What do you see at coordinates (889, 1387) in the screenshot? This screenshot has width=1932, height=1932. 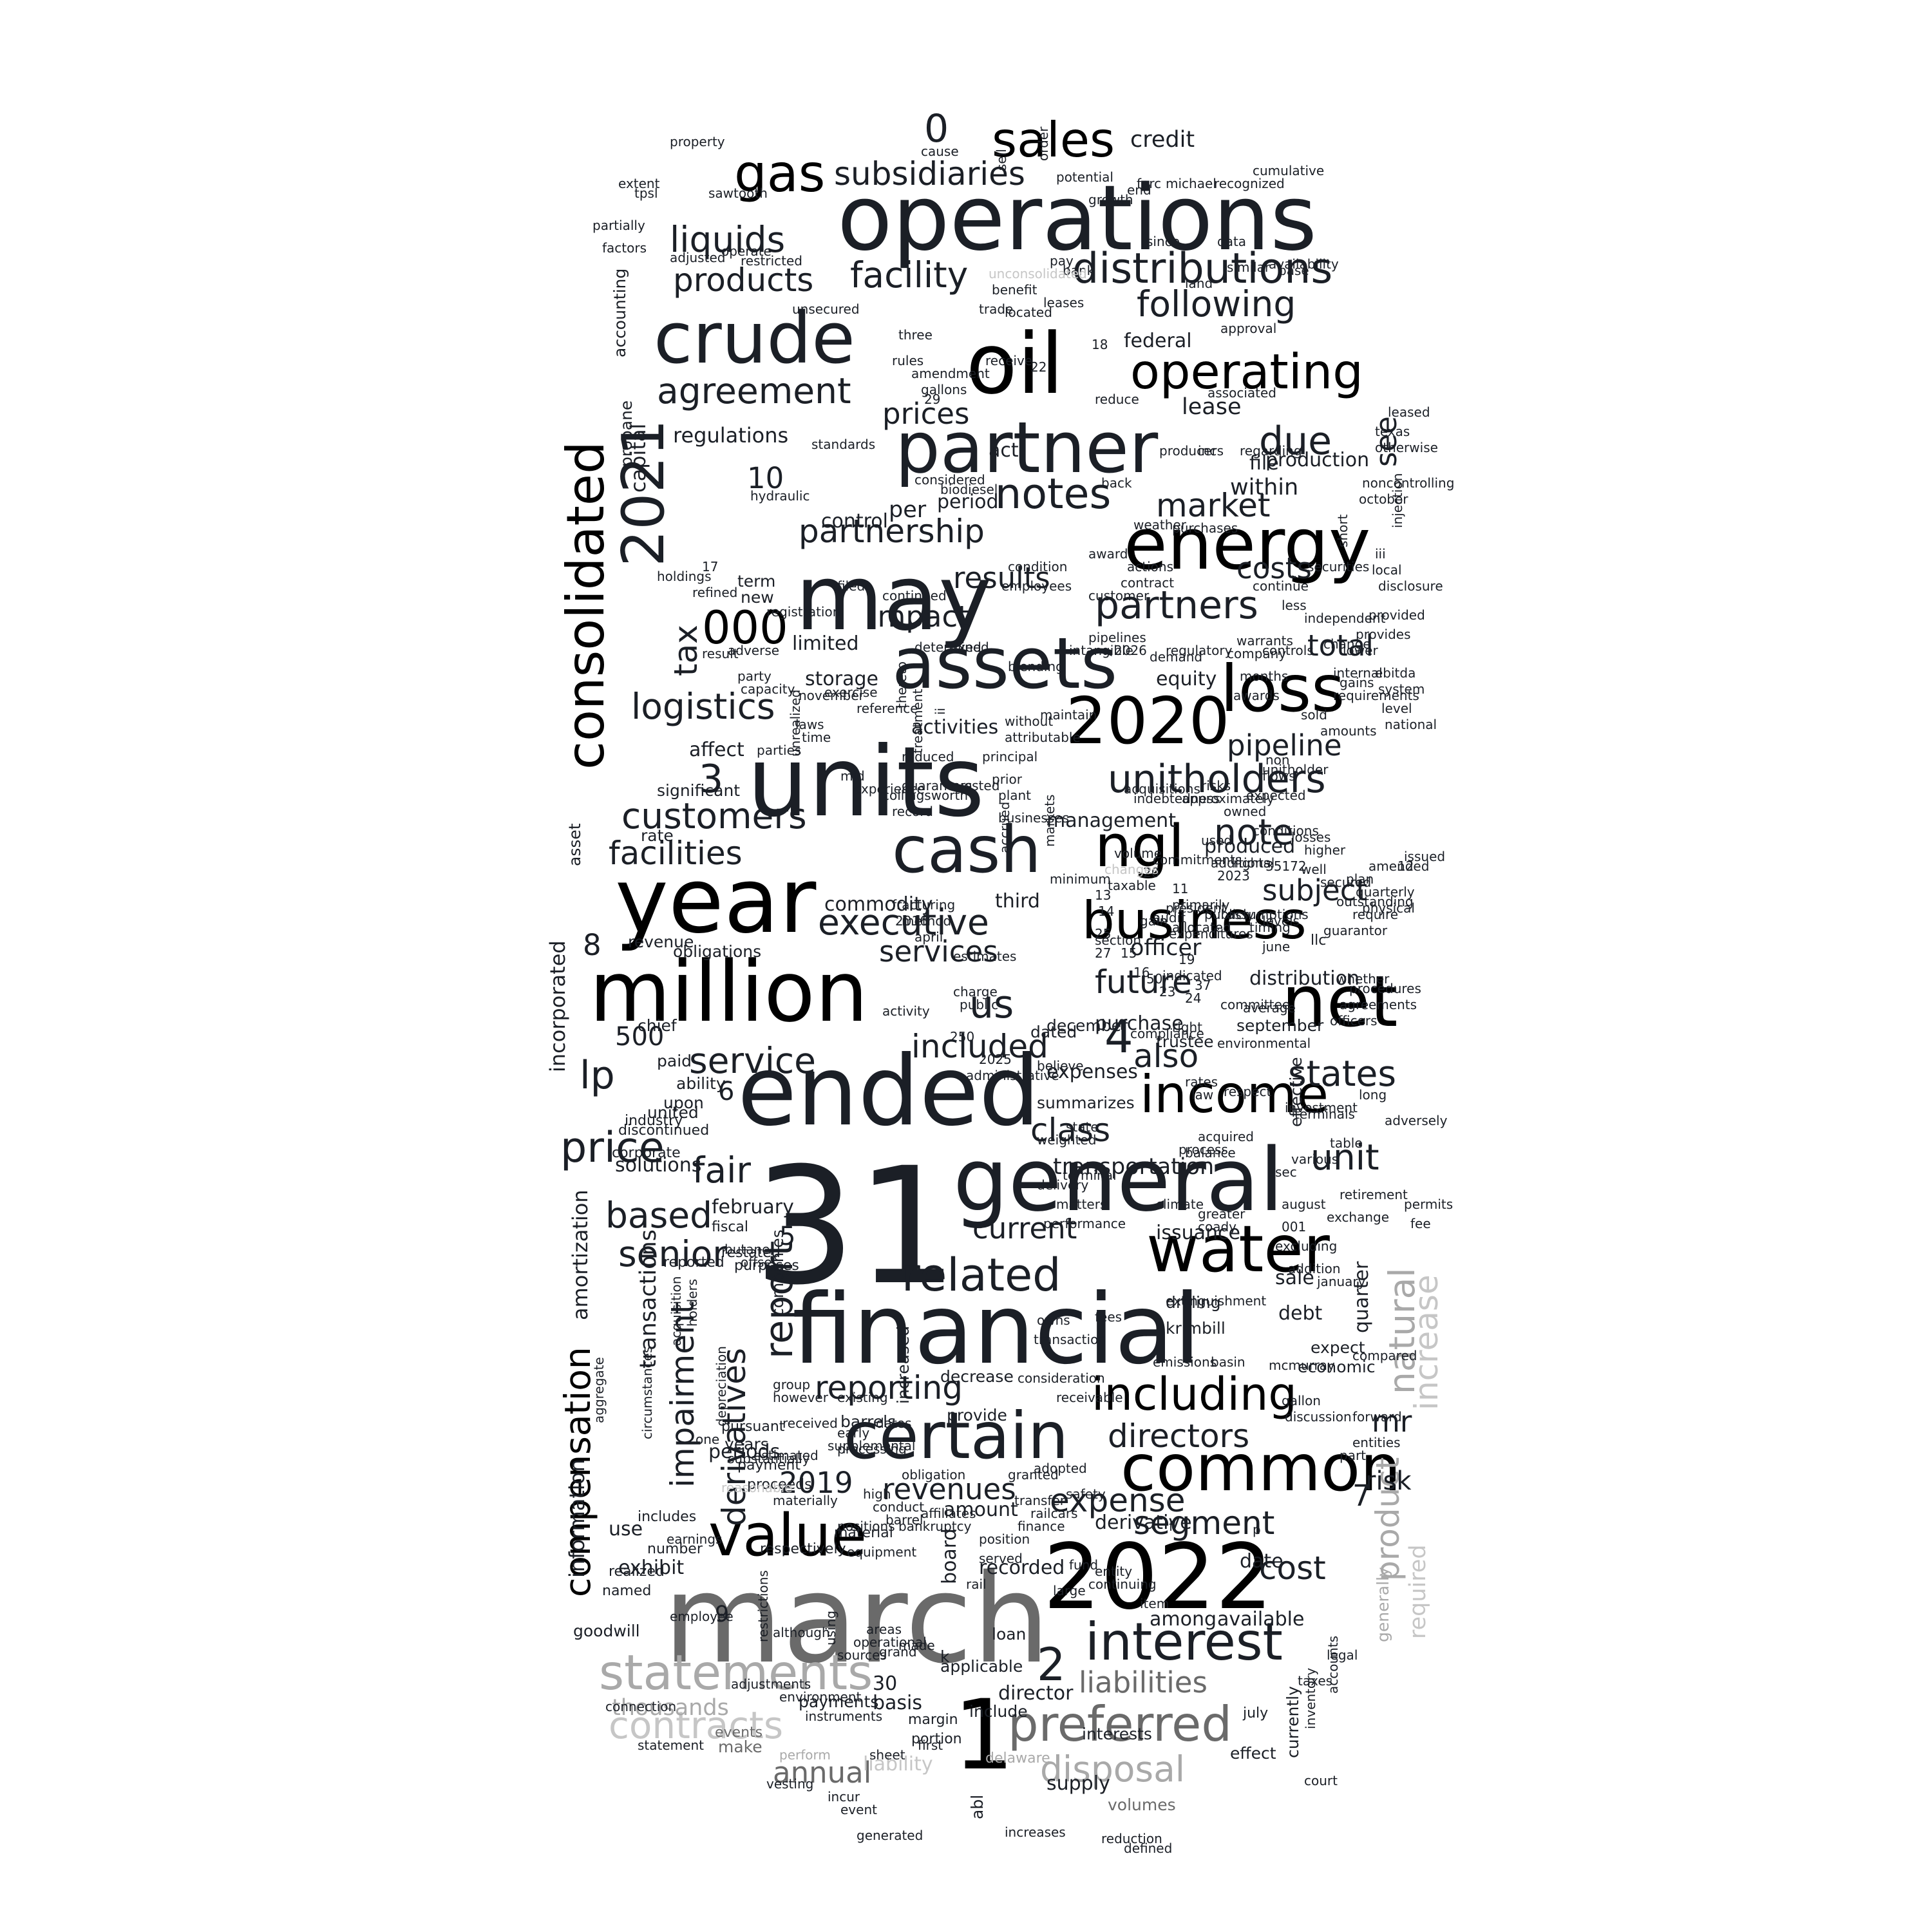 I see `word-64: reporting` at bounding box center [889, 1387].